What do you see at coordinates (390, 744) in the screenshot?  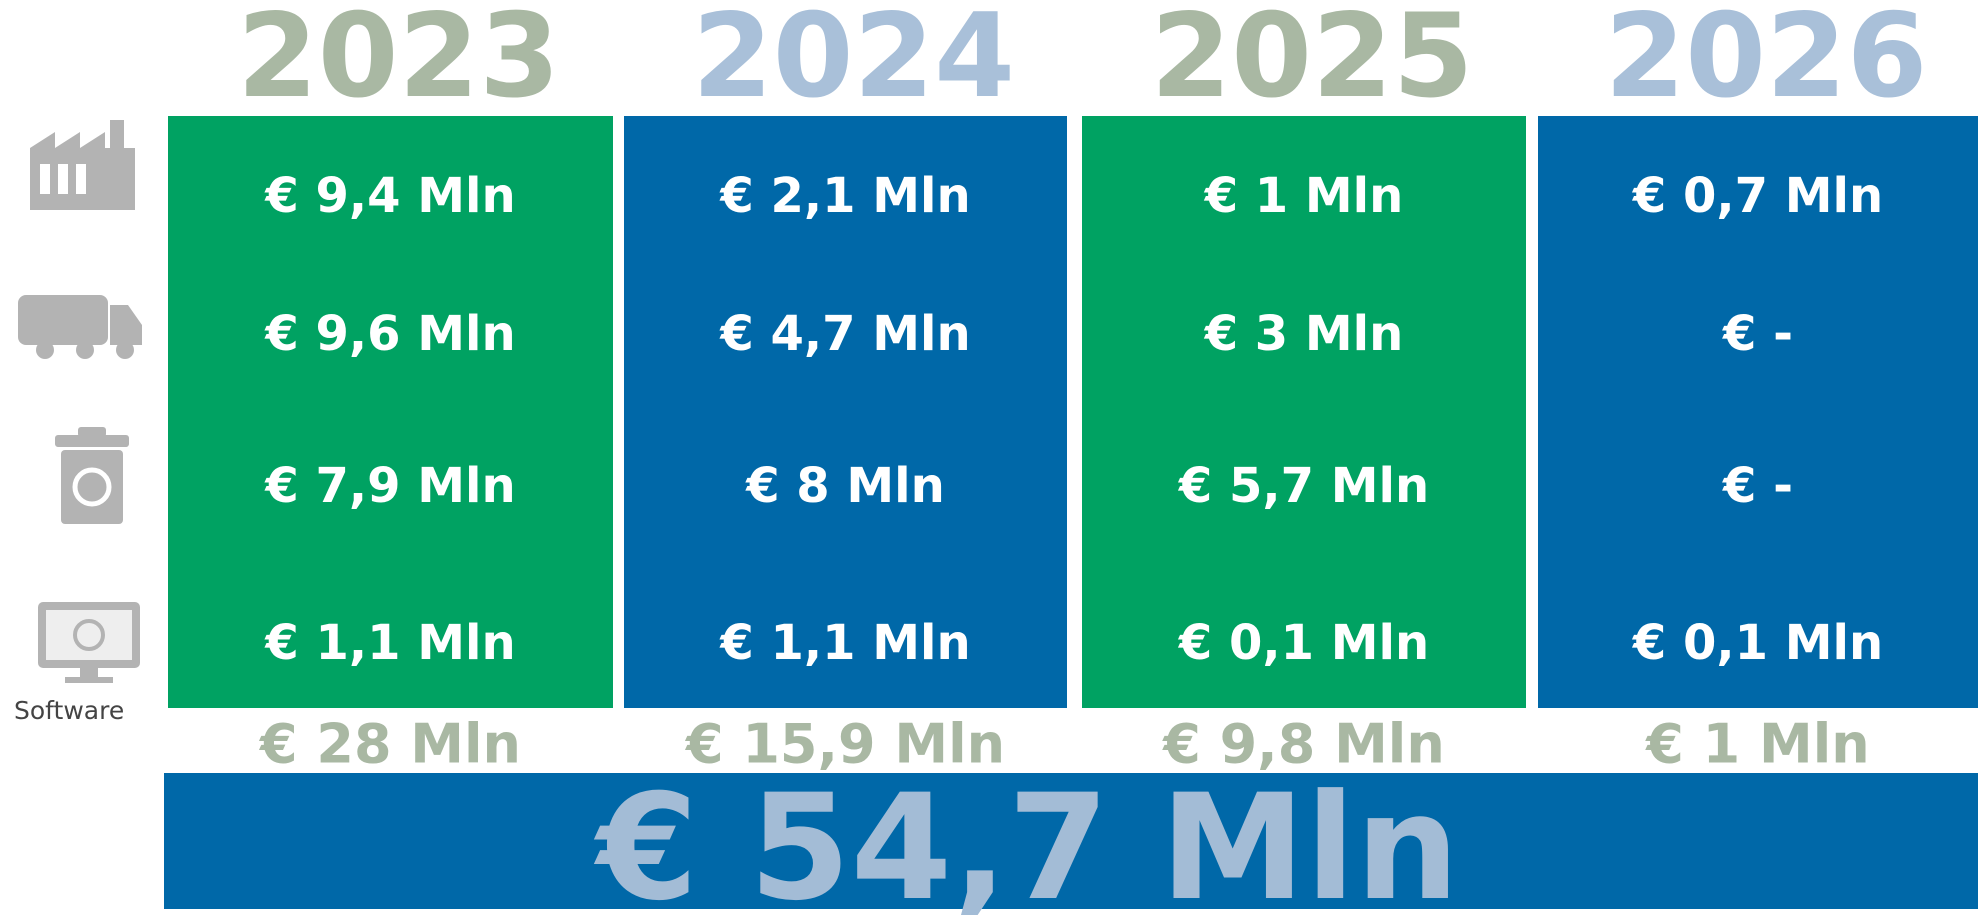 I see `column-total: € 28 Mln` at bounding box center [390, 744].